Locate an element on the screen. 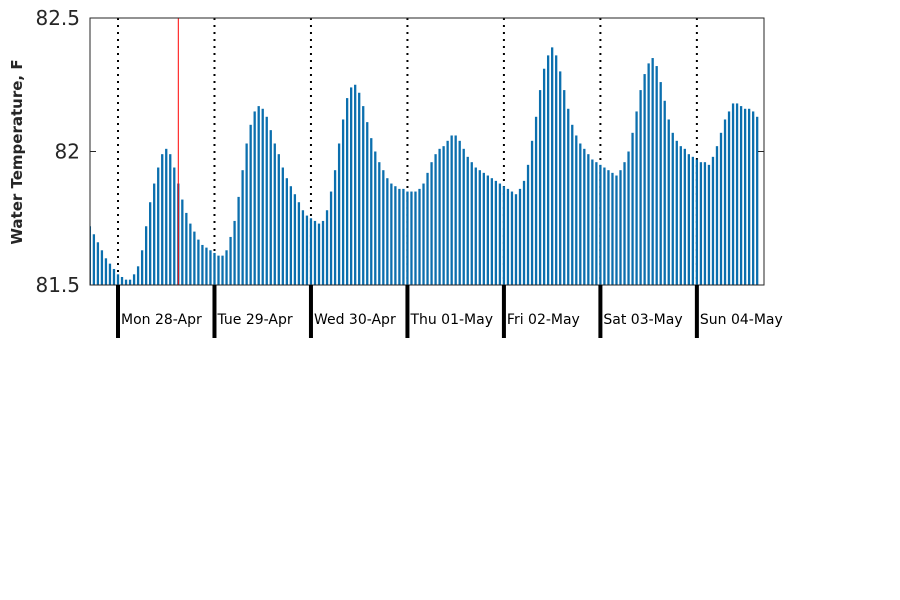  day-label: Thu 01-May is located at coordinates (451, 320).